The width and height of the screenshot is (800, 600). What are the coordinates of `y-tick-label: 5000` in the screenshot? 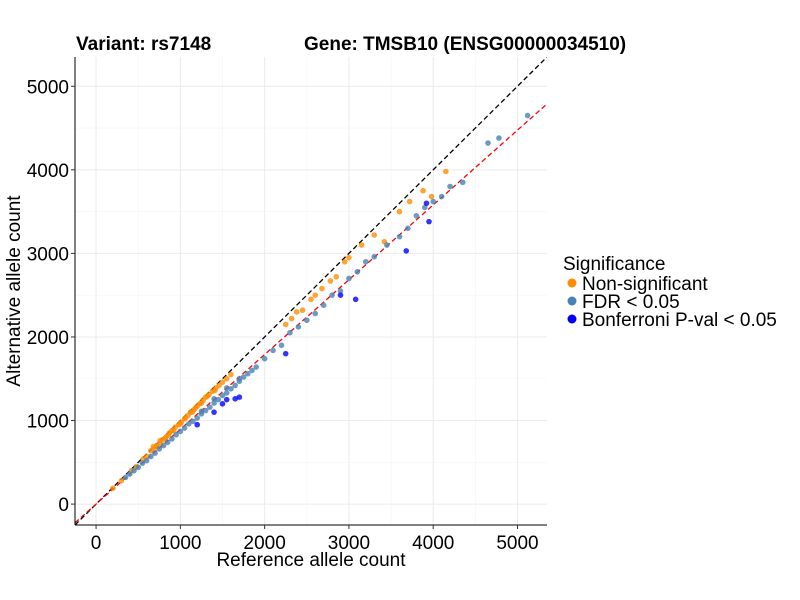 It's located at (48, 87).